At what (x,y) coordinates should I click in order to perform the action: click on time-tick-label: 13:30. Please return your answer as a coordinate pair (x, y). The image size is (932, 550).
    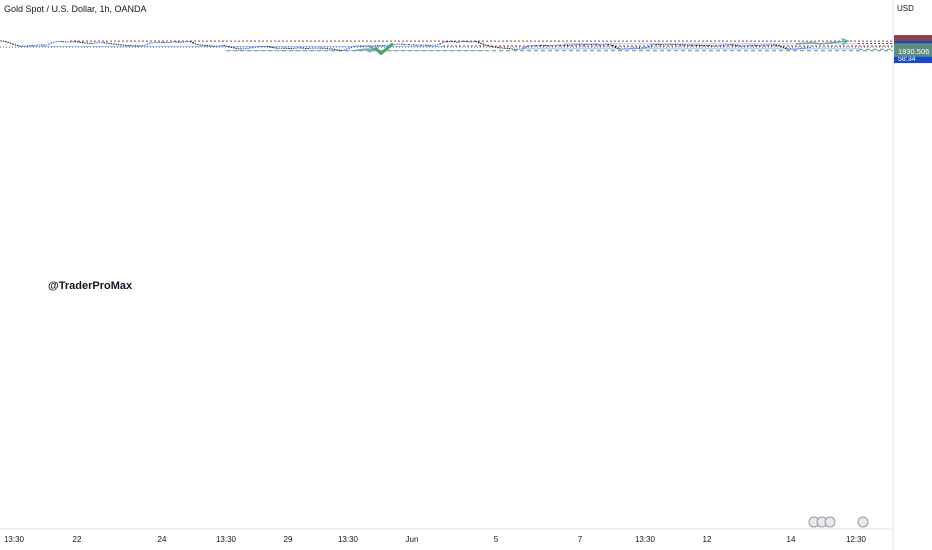
    Looking at the image, I should click on (645, 539).